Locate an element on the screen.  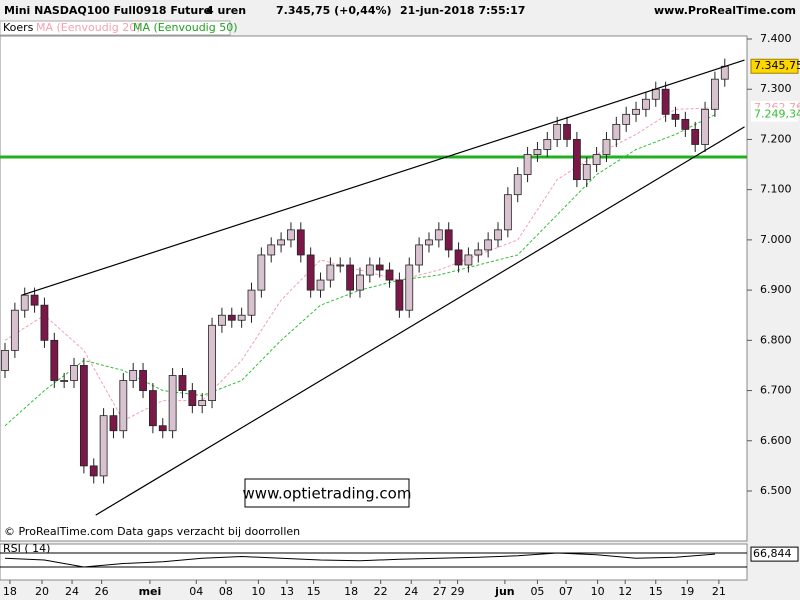
watermark: www.optietrading.com is located at coordinates (327, 494).